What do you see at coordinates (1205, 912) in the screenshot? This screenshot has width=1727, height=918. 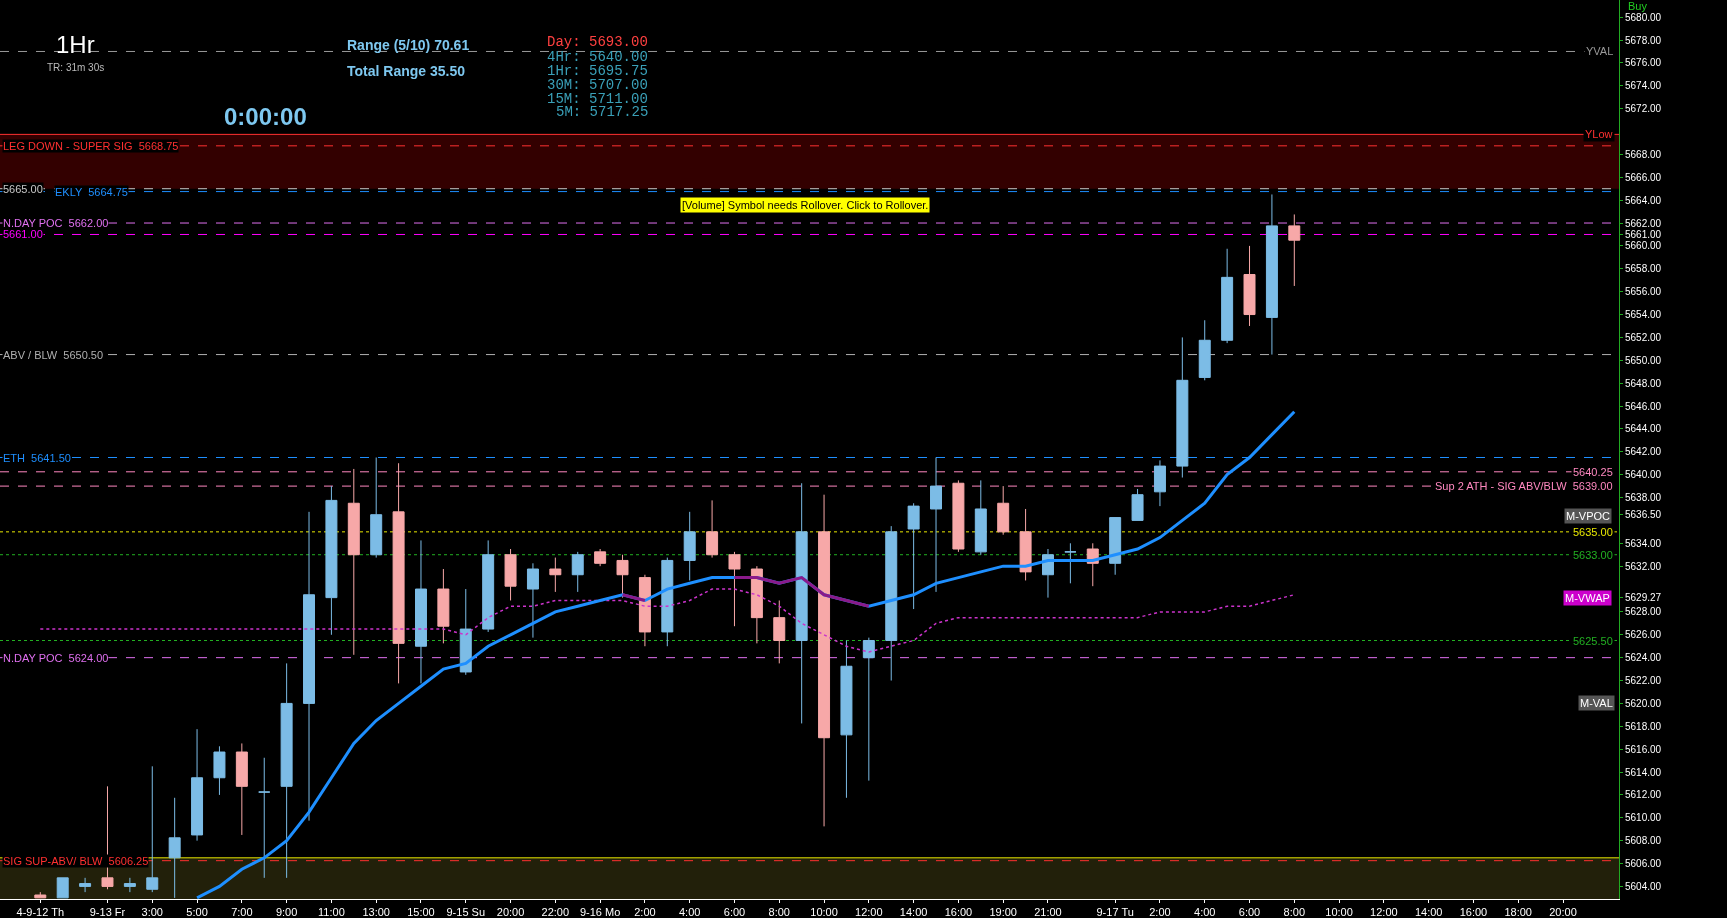 I see `x-tick-label: 4:00` at bounding box center [1205, 912].